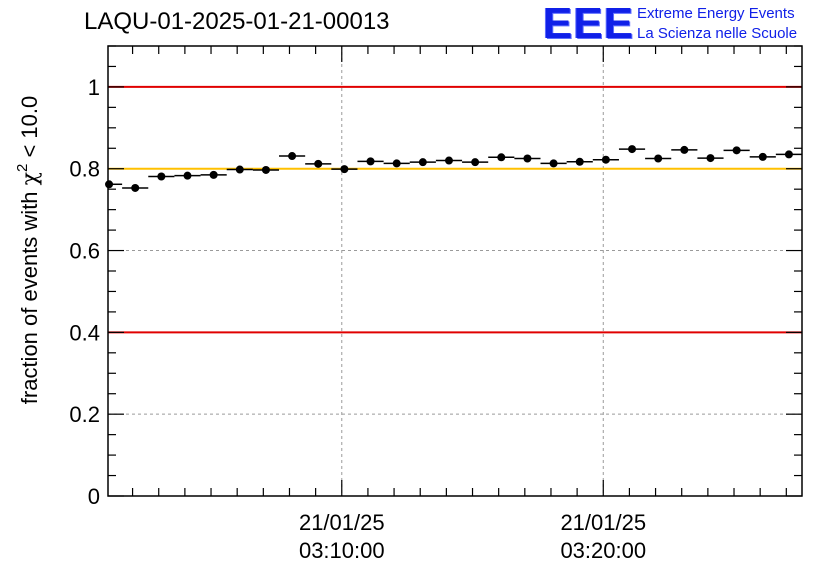 The height and width of the screenshot is (572, 836). I want to click on y-axis-label-exponent: 2, so click(22, 168).